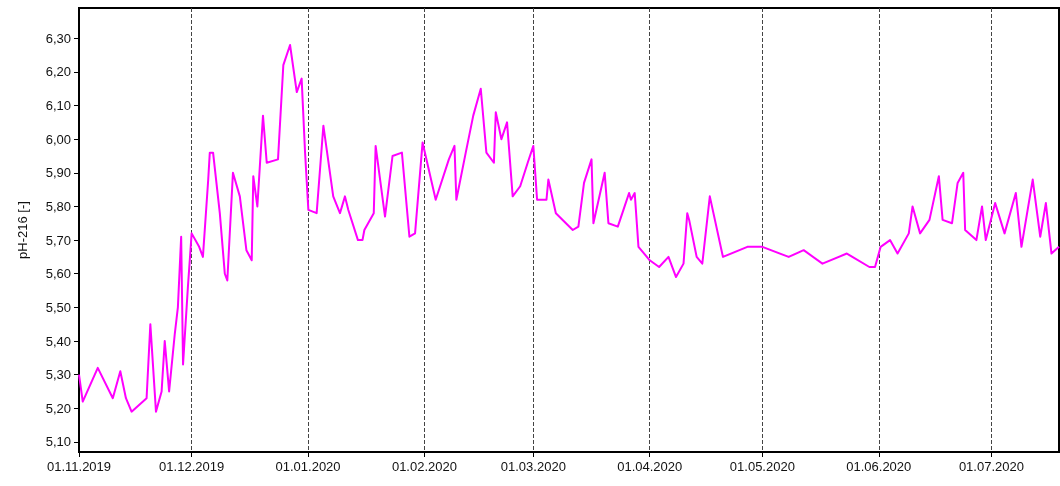 This screenshot has width=1060, height=486. I want to click on y-tick-label: 5,20, so click(58, 408).